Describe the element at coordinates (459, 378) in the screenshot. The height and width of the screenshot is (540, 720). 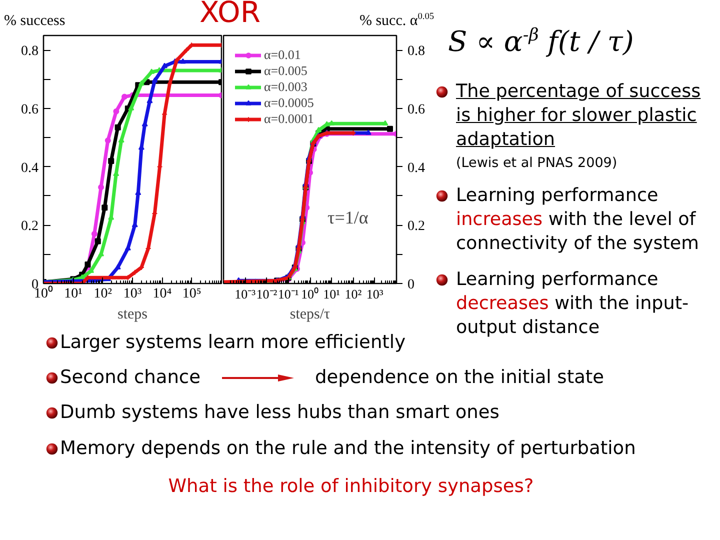
I see `text: dependence on the initial state` at that location.